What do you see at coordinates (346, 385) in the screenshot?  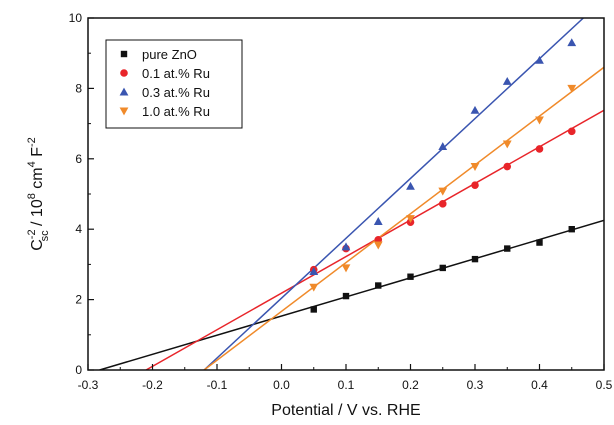 I see `x-tick-label: 0.1` at bounding box center [346, 385].